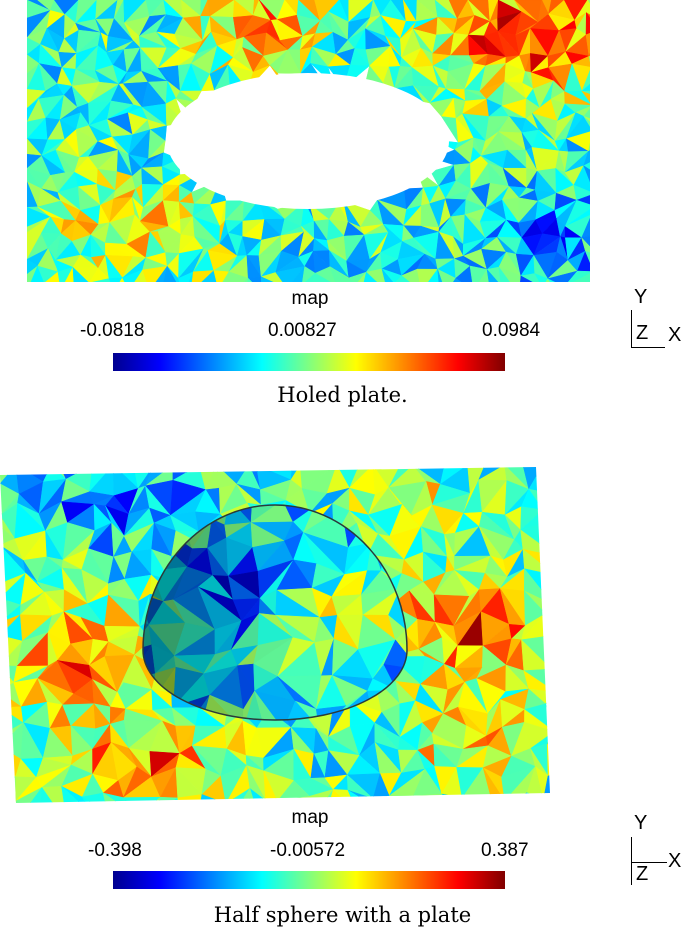 Image resolution: width=685 pixels, height=935 pixels. Describe the element at coordinates (310, 298) in the screenshot. I see `colorbar-title: map` at that location.